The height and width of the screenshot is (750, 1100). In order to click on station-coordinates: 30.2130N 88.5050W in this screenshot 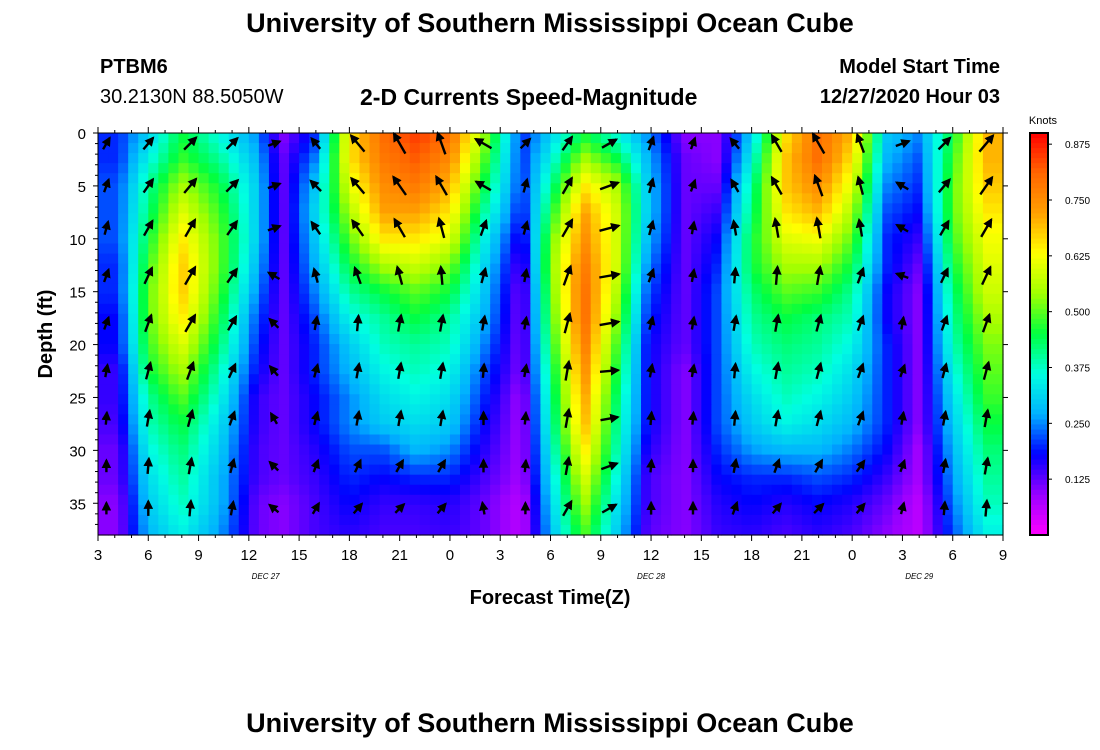, I will do `click(192, 97)`.